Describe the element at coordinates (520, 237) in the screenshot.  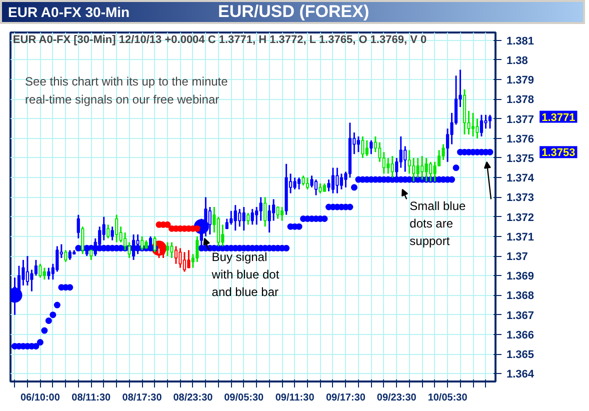
I see `y-tick-label: 1.371` at that location.